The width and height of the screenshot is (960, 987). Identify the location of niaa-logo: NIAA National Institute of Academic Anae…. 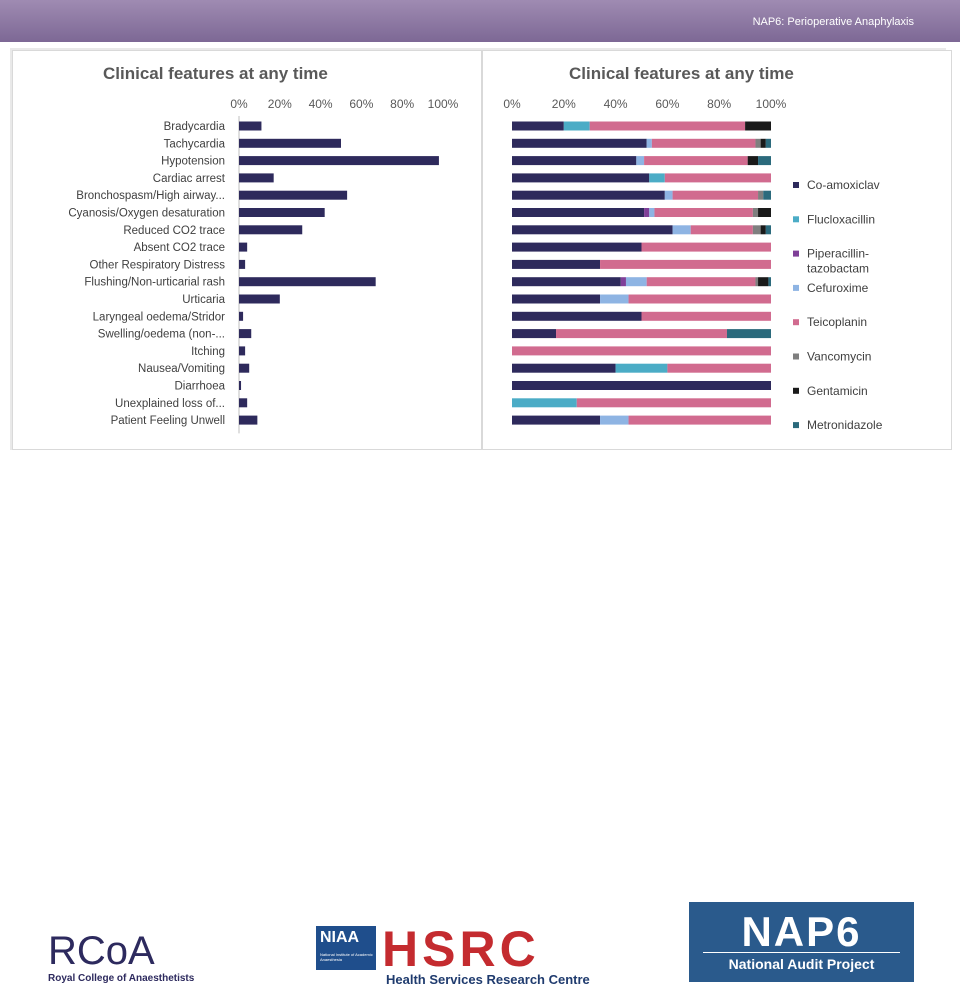
(346, 948).